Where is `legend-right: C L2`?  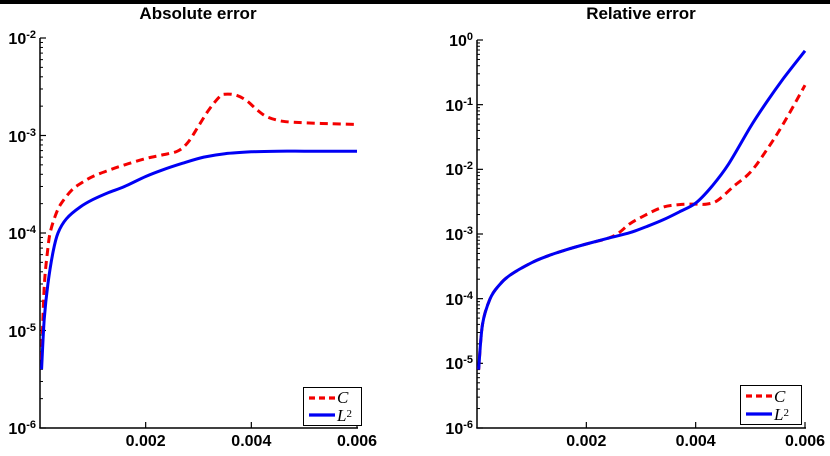
legend-right: C L2 is located at coordinates (771, 405).